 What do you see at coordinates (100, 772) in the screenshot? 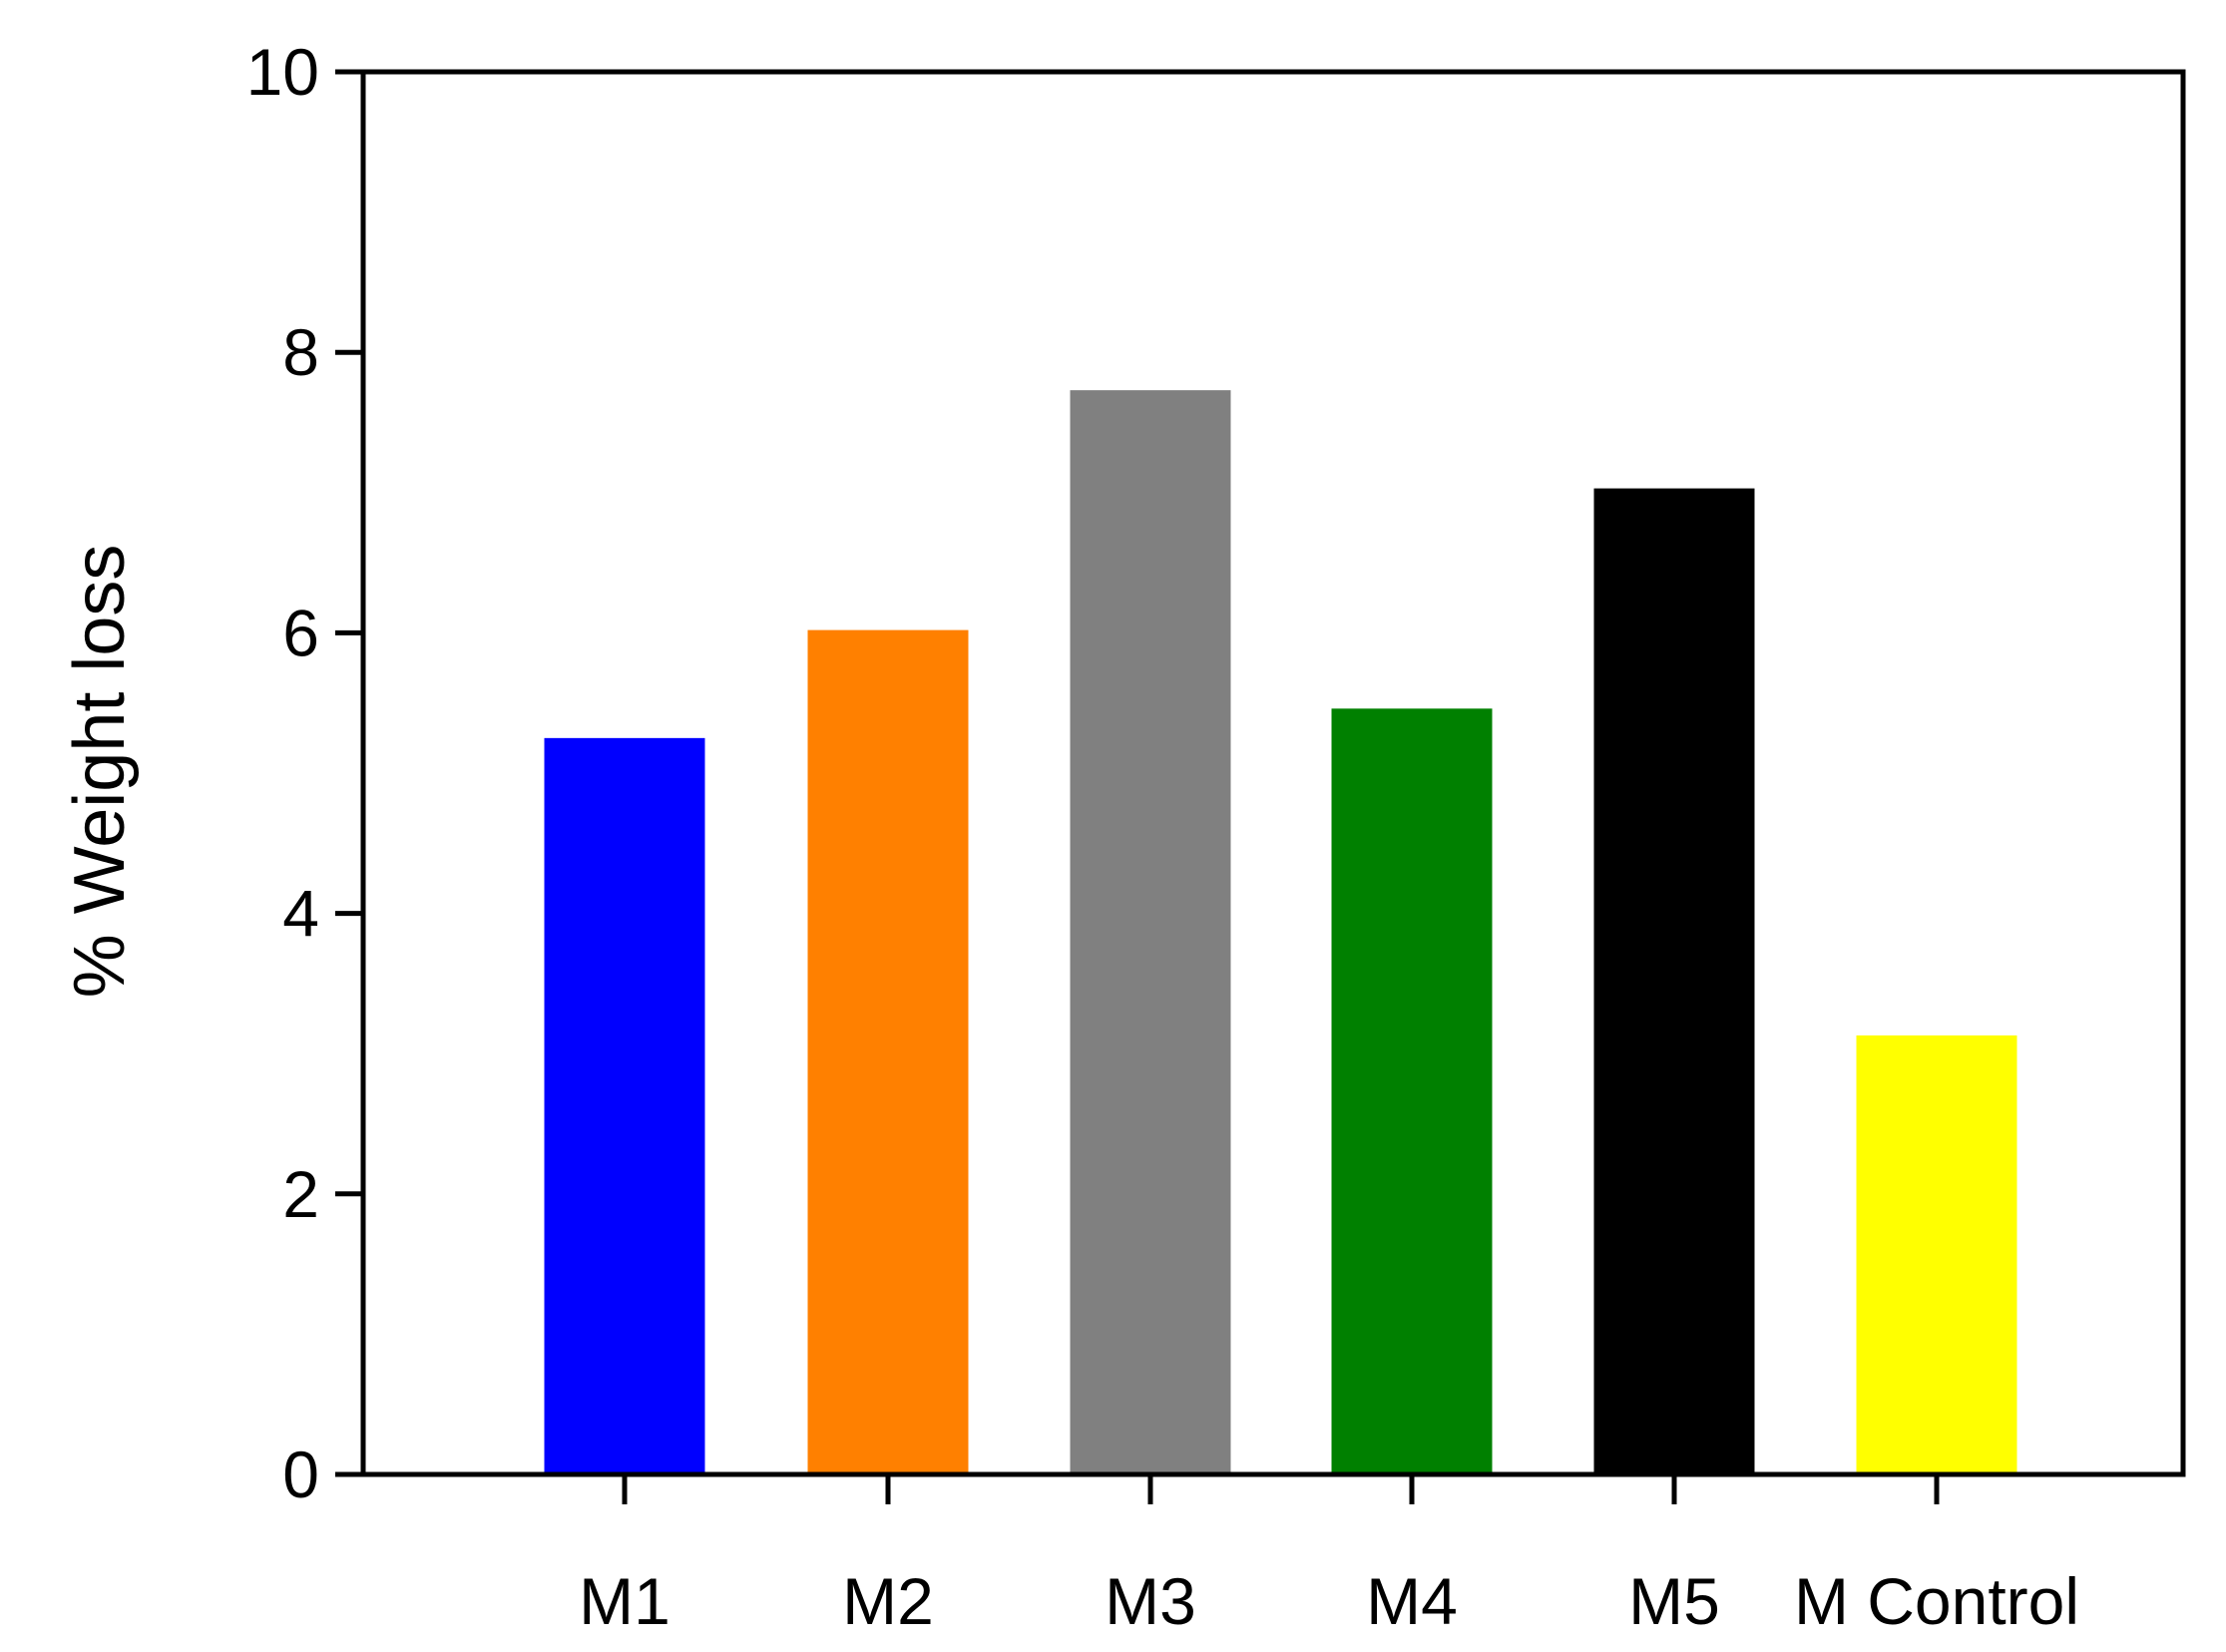
I see `y-axis-title: % Weight loss` at bounding box center [100, 772].